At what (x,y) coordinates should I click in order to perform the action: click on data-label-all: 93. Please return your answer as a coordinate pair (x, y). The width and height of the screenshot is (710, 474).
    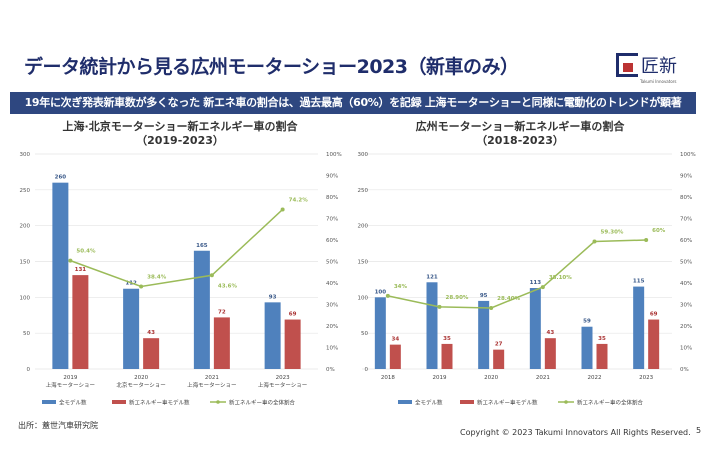
    Looking at the image, I should click on (273, 297).